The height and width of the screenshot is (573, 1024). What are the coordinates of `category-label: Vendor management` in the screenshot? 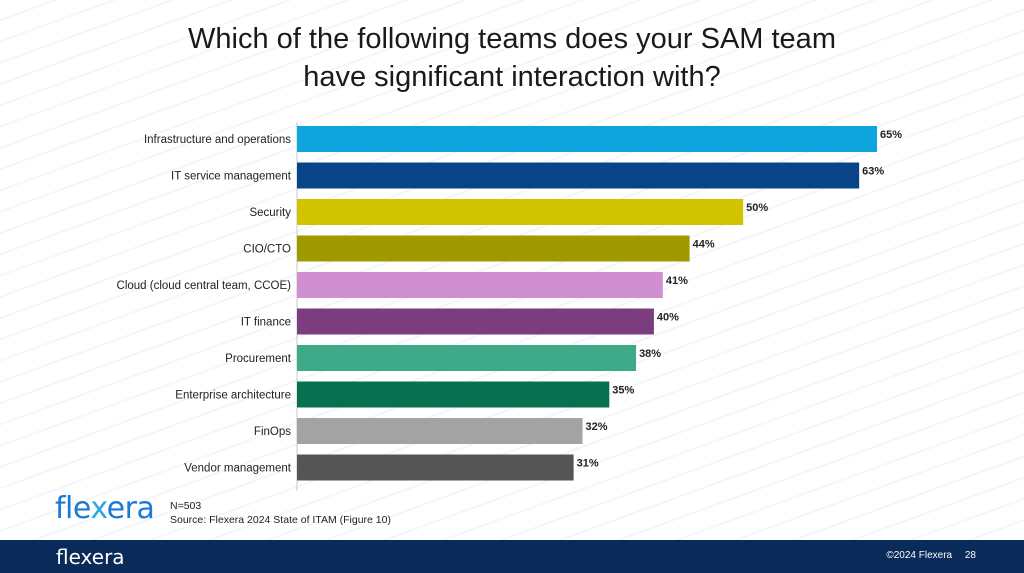 It's located at (238, 469).